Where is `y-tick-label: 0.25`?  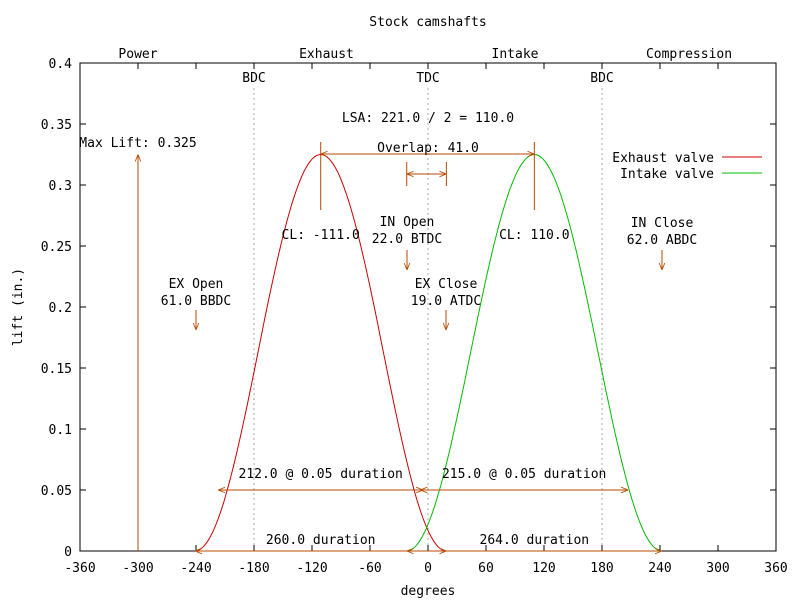 y-tick-label: 0.25 is located at coordinates (56, 247).